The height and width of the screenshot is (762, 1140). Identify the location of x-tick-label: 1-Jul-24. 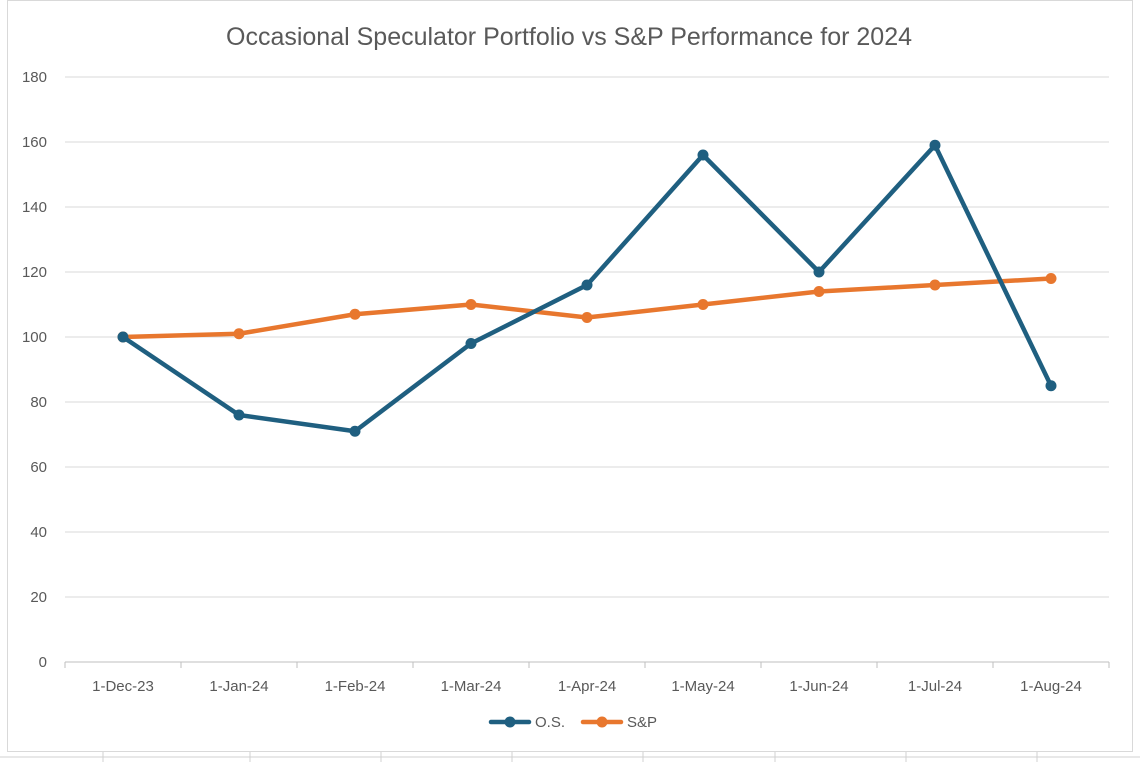
(935, 686).